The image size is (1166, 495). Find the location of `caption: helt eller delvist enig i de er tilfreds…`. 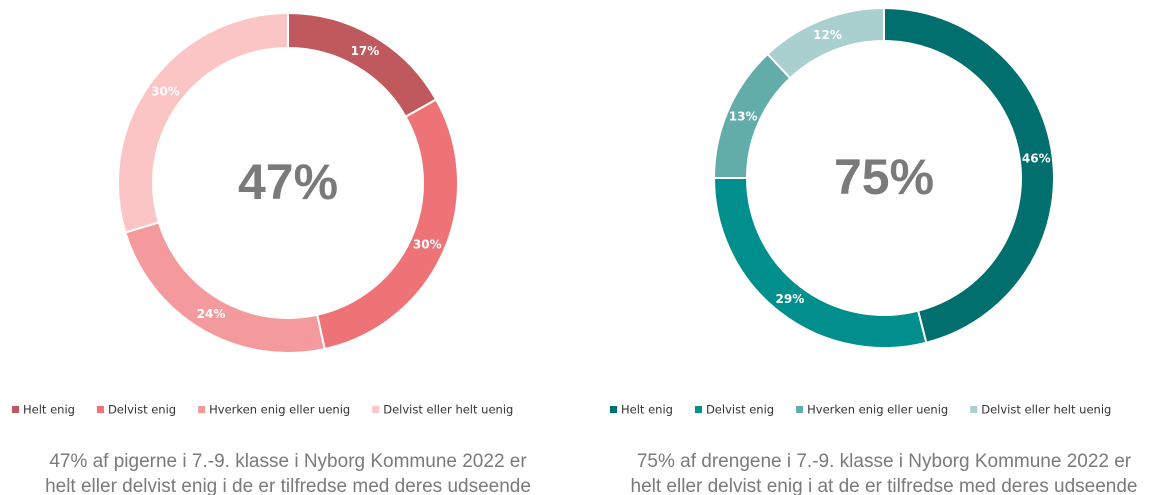

caption: helt eller delvist enig i de er tilfreds… is located at coordinates (288, 485).